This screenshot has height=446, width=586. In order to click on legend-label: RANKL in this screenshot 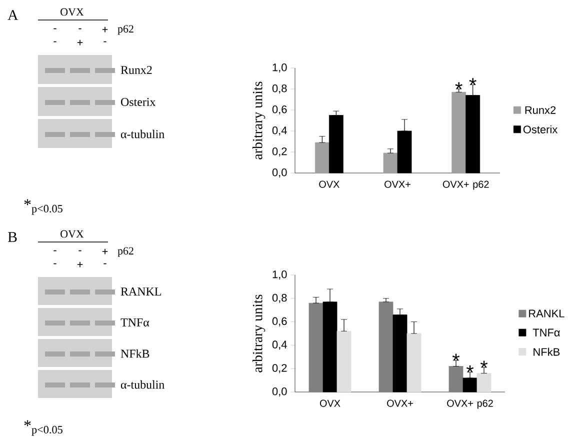, I will do `click(546, 314)`.